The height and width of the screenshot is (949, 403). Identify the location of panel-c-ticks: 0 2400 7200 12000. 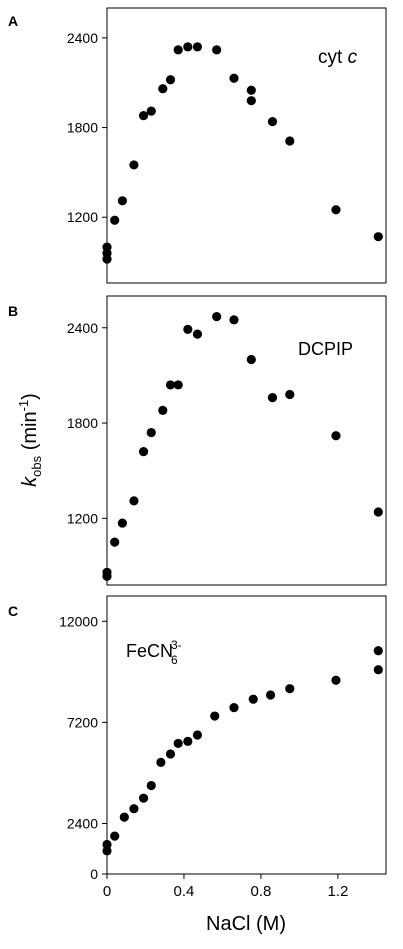
(83, 747).